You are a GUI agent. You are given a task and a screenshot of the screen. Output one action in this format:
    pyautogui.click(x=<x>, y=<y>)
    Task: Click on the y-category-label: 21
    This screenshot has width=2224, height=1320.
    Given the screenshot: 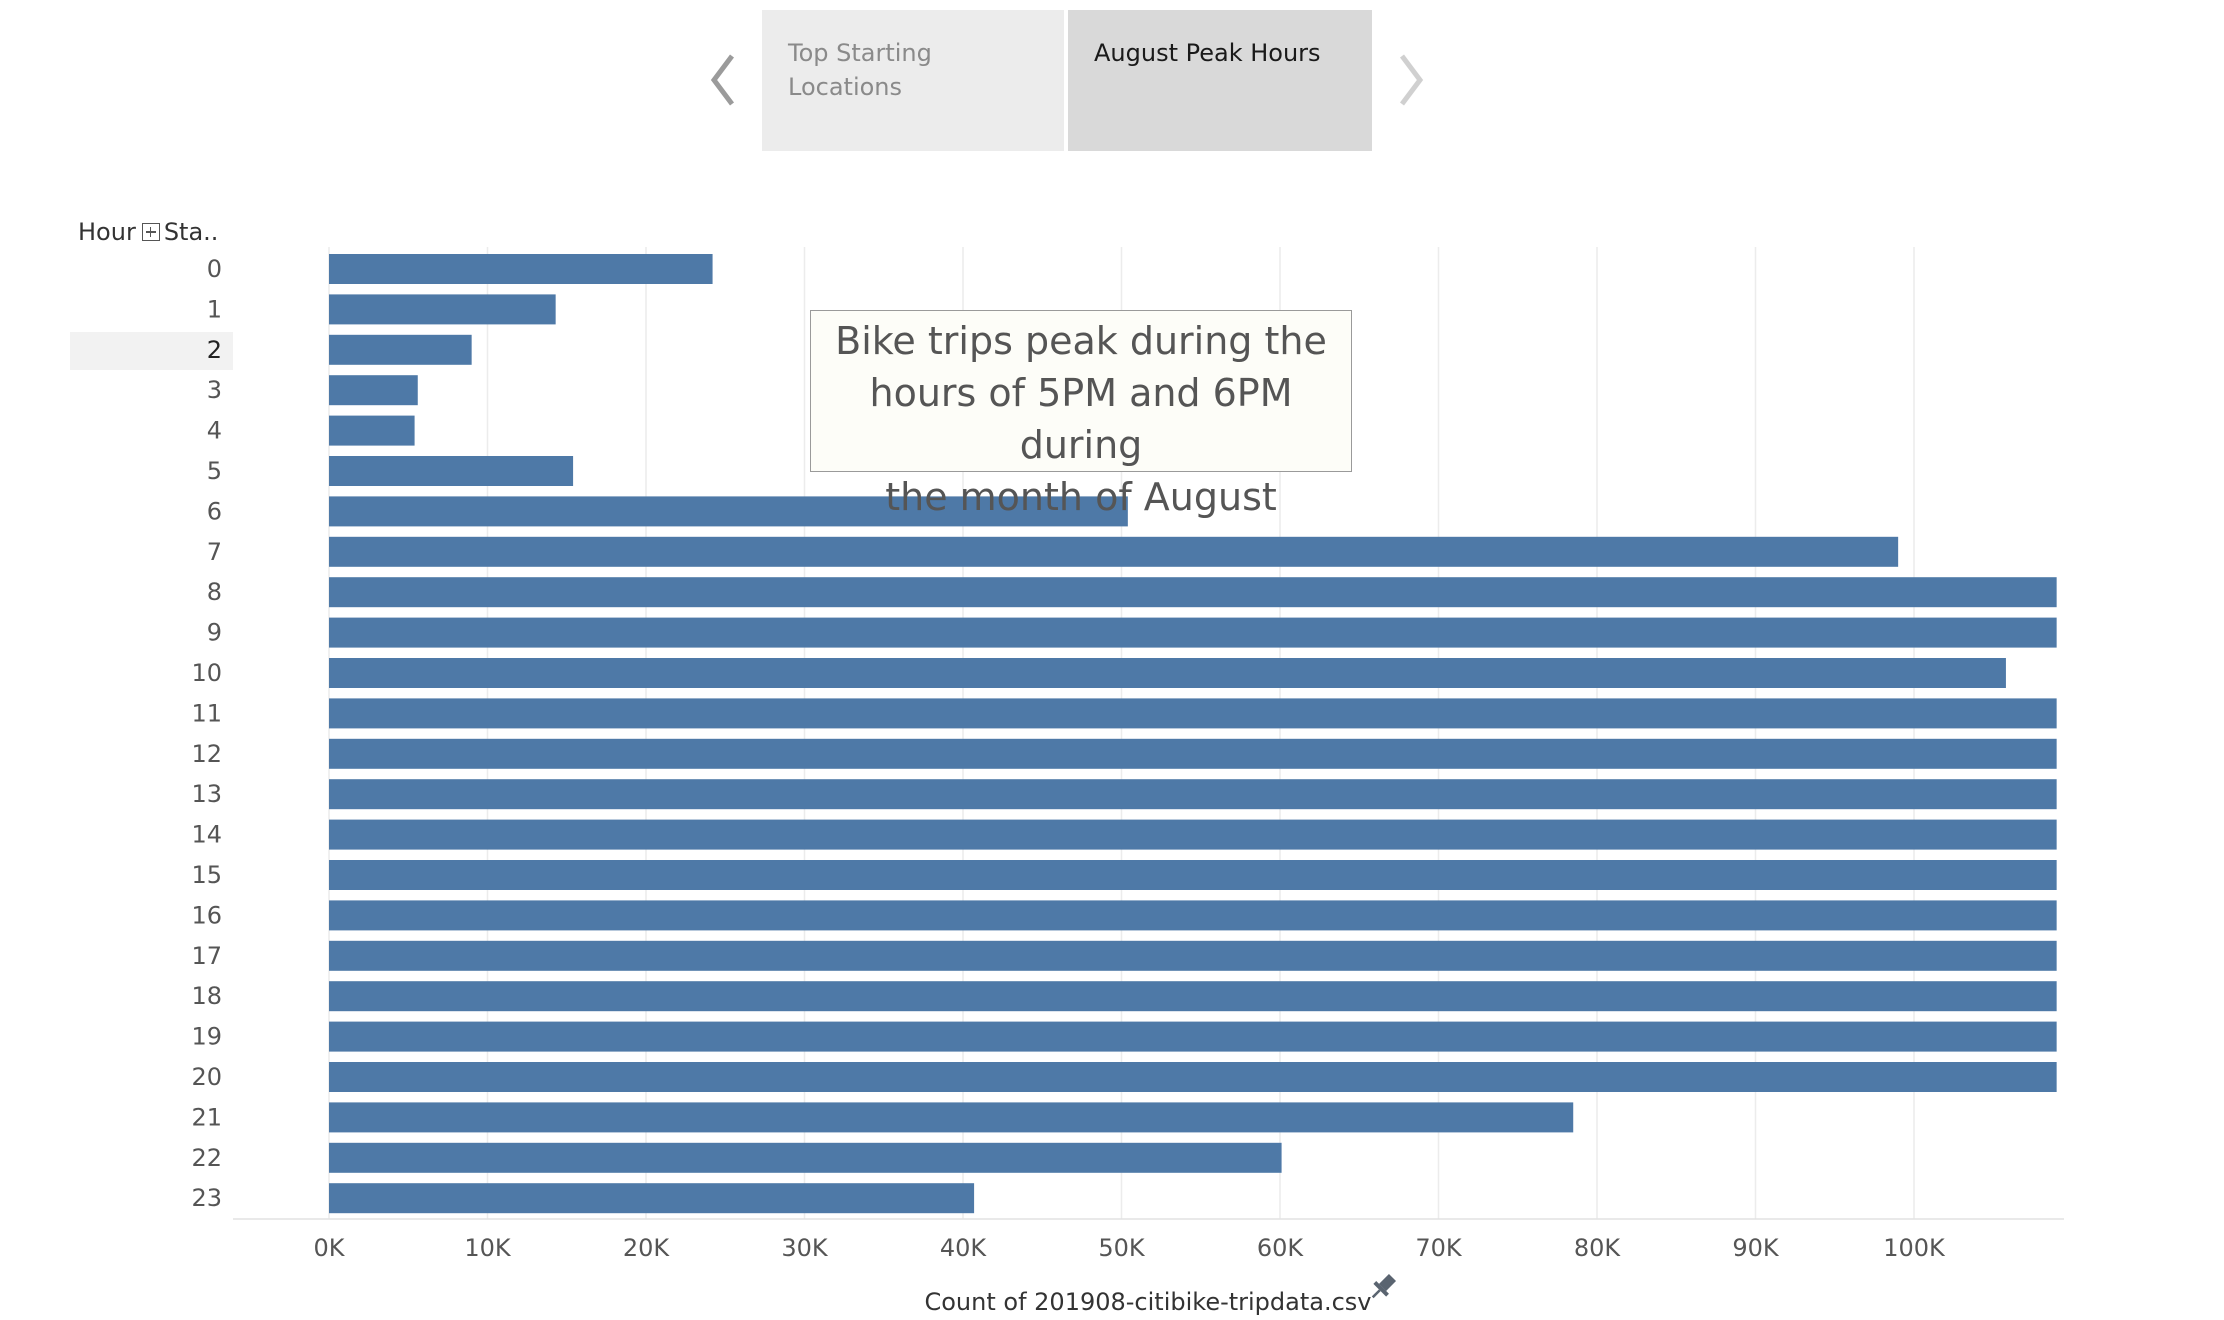 What is the action you would take?
    pyautogui.click(x=206, y=1117)
    